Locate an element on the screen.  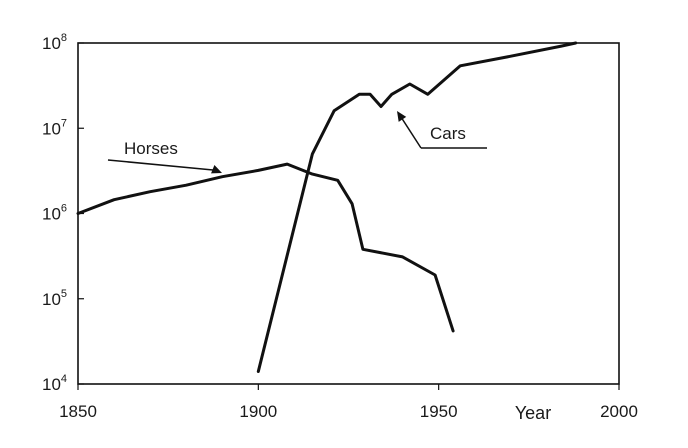
y-tick-label: 10⁶ is located at coordinates (54, 213).